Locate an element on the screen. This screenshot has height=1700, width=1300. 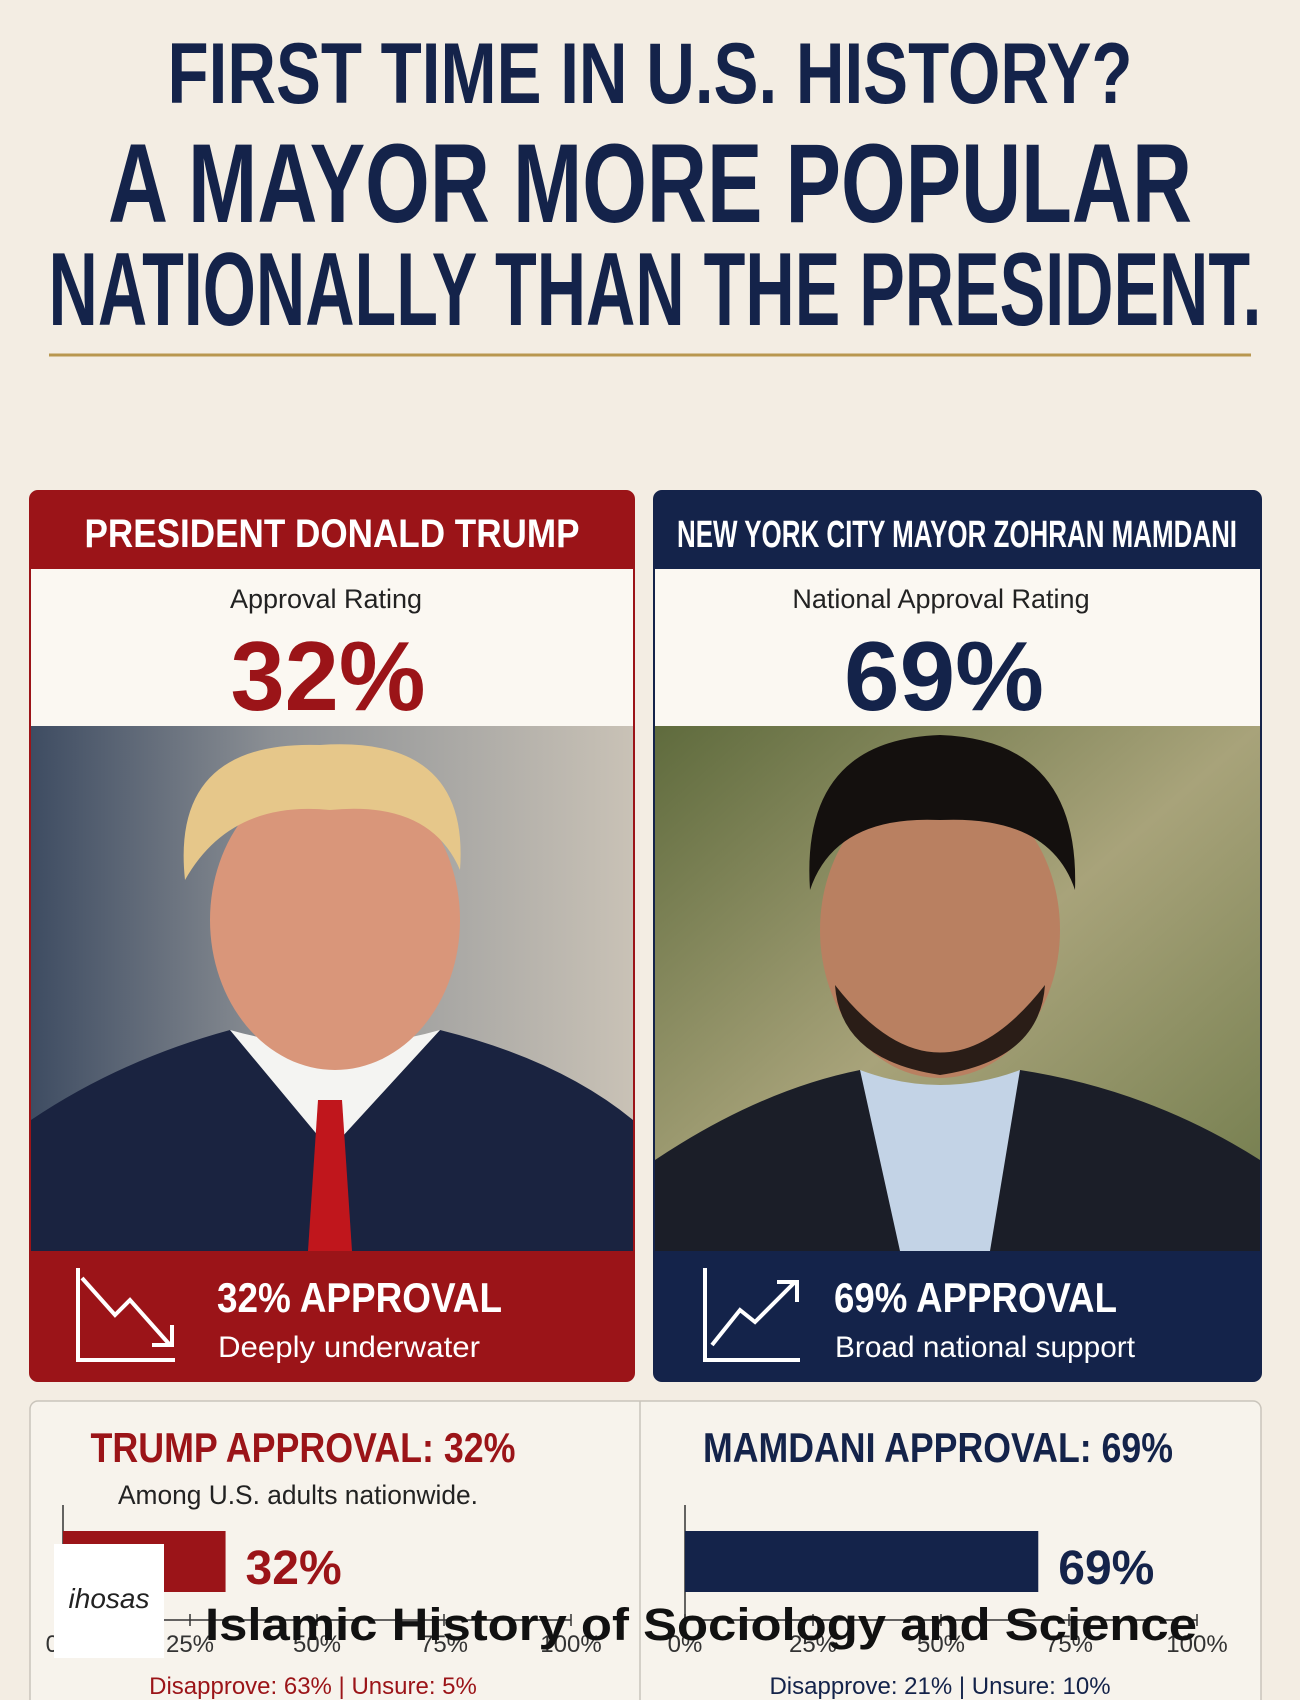
photo-tie is located at coordinates (330, 1175).